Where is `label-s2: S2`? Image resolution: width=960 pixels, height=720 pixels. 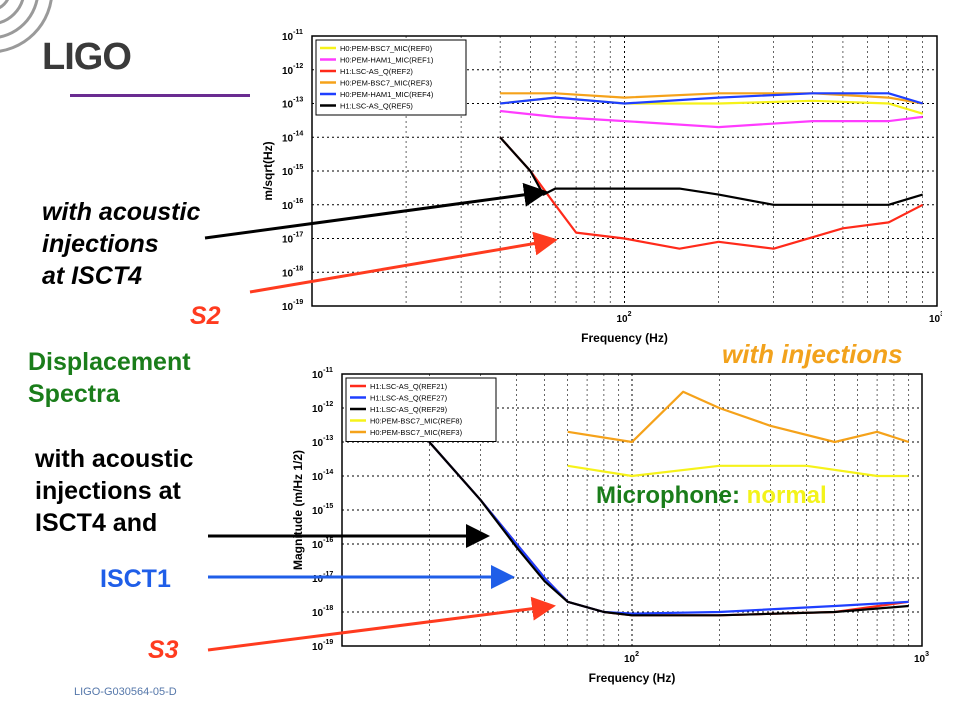
label-s2: S2 is located at coordinates (205, 316).